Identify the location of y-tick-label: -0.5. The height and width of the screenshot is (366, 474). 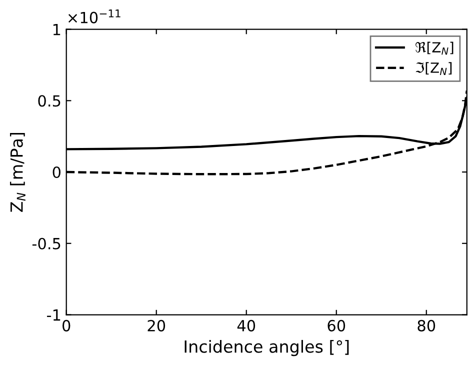
(46, 244).